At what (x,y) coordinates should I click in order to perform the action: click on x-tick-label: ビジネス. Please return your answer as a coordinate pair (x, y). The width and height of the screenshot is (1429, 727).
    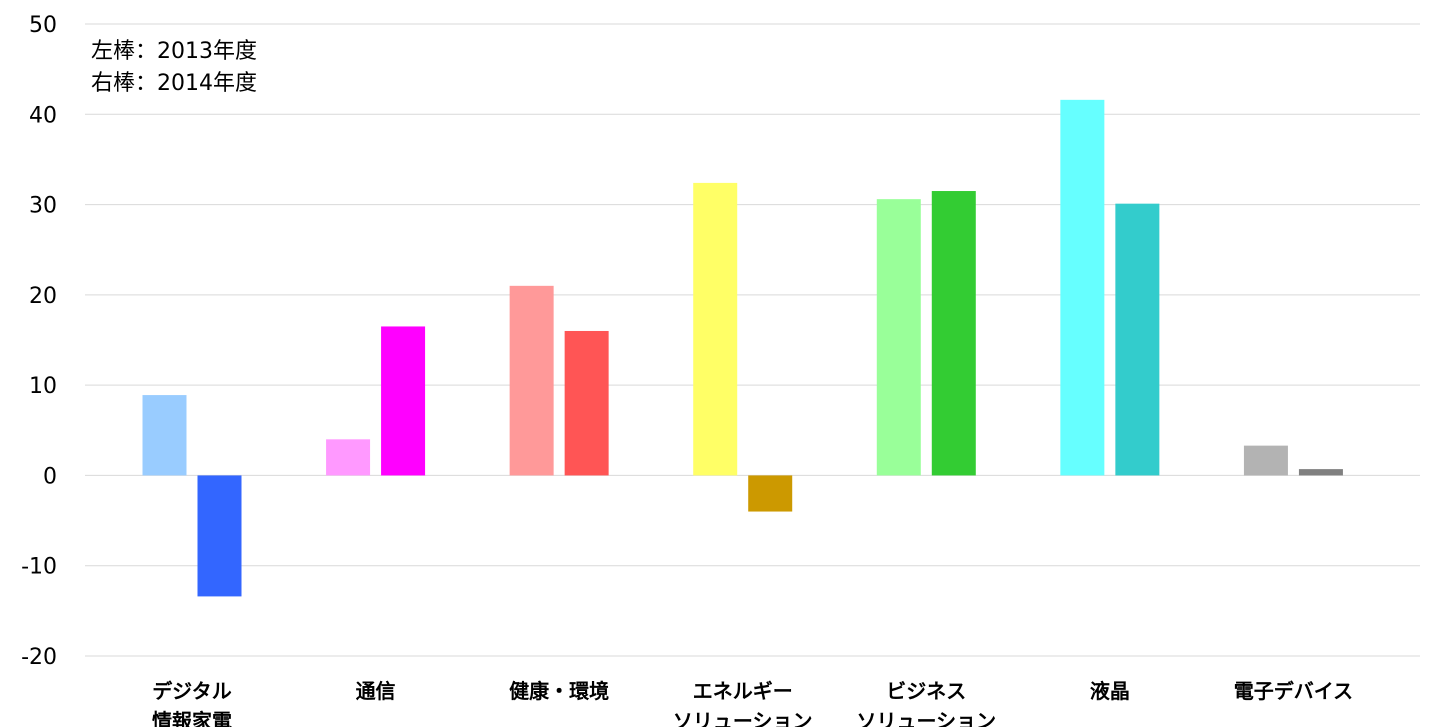
    Looking at the image, I should click on (926, 691).